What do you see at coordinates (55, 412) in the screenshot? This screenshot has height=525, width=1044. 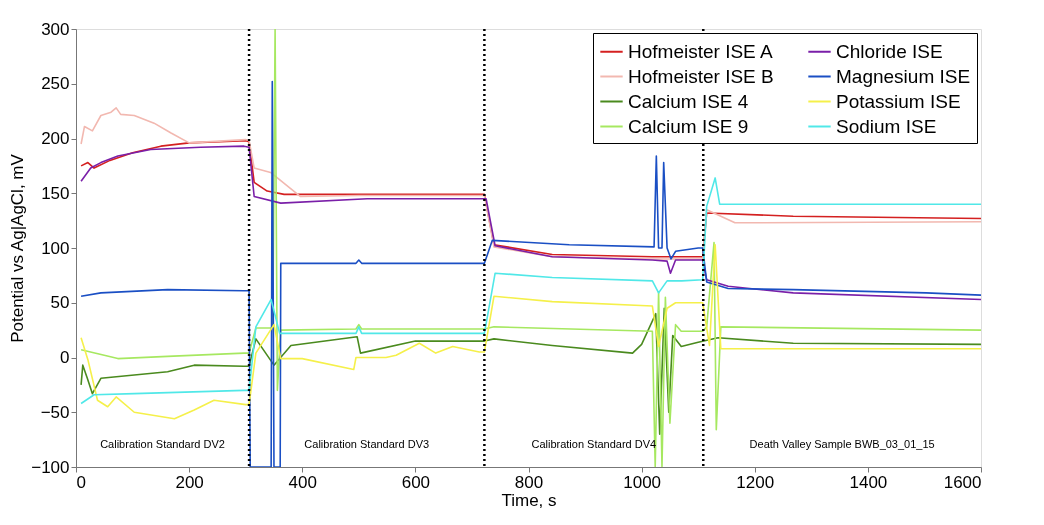 I see `y-tick-label: −50` at bounding box center [55, 412].